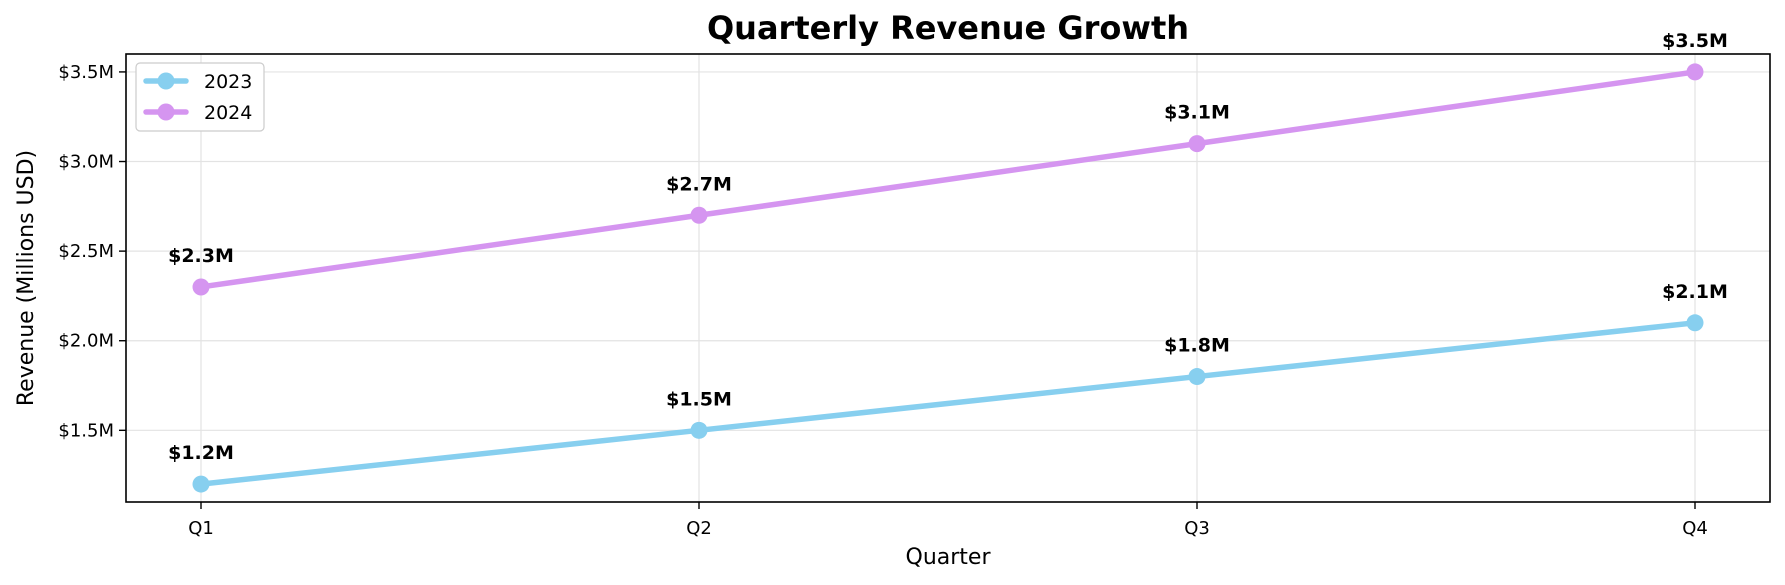 This screenshot has width=1785, height=585. What do you see at coordinates (699, 184) in the screenshot?
I see `data-label-2024-Q2: $2.7M` at bounding box center [699, 184].